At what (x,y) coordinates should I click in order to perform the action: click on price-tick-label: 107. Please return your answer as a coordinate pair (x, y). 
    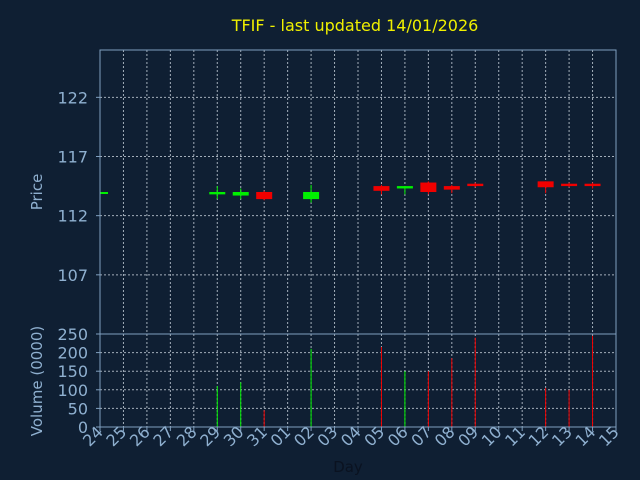
    Looking at the image, I should click on (72, 275).